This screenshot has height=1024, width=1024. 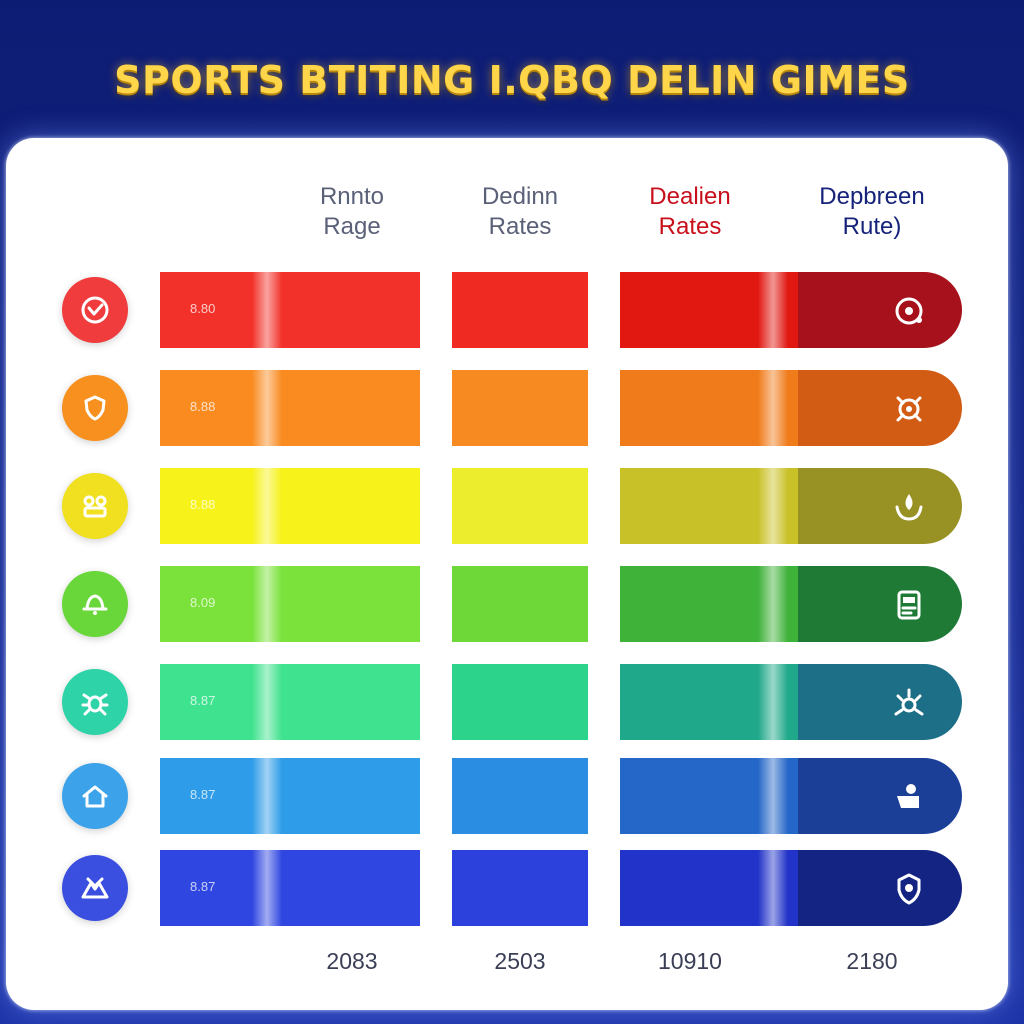 What do you see at coordinates (520, 796) in the screenshot?
I see `rate-bar-row6-col2` at bounding box center [520, 796].